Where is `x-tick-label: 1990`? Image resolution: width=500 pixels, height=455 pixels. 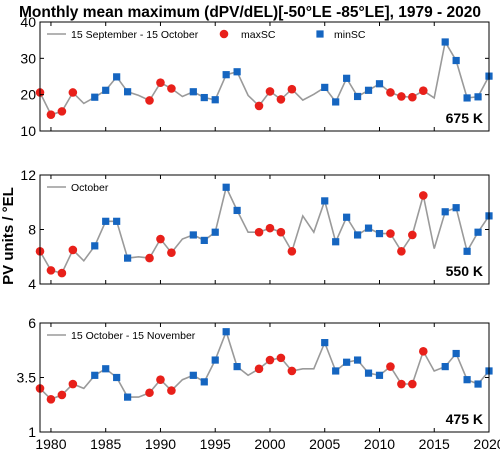 x-tick-label: 1990 is located at coordinates (160, 444).